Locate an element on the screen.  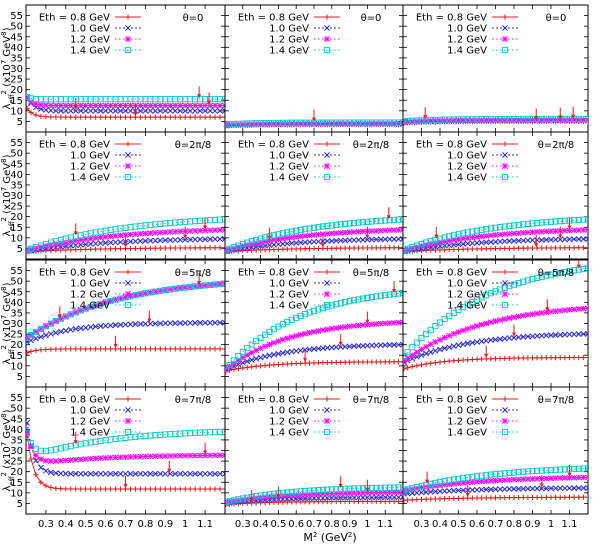
y-tick-label: 30 is located at coordinates (16, 196).